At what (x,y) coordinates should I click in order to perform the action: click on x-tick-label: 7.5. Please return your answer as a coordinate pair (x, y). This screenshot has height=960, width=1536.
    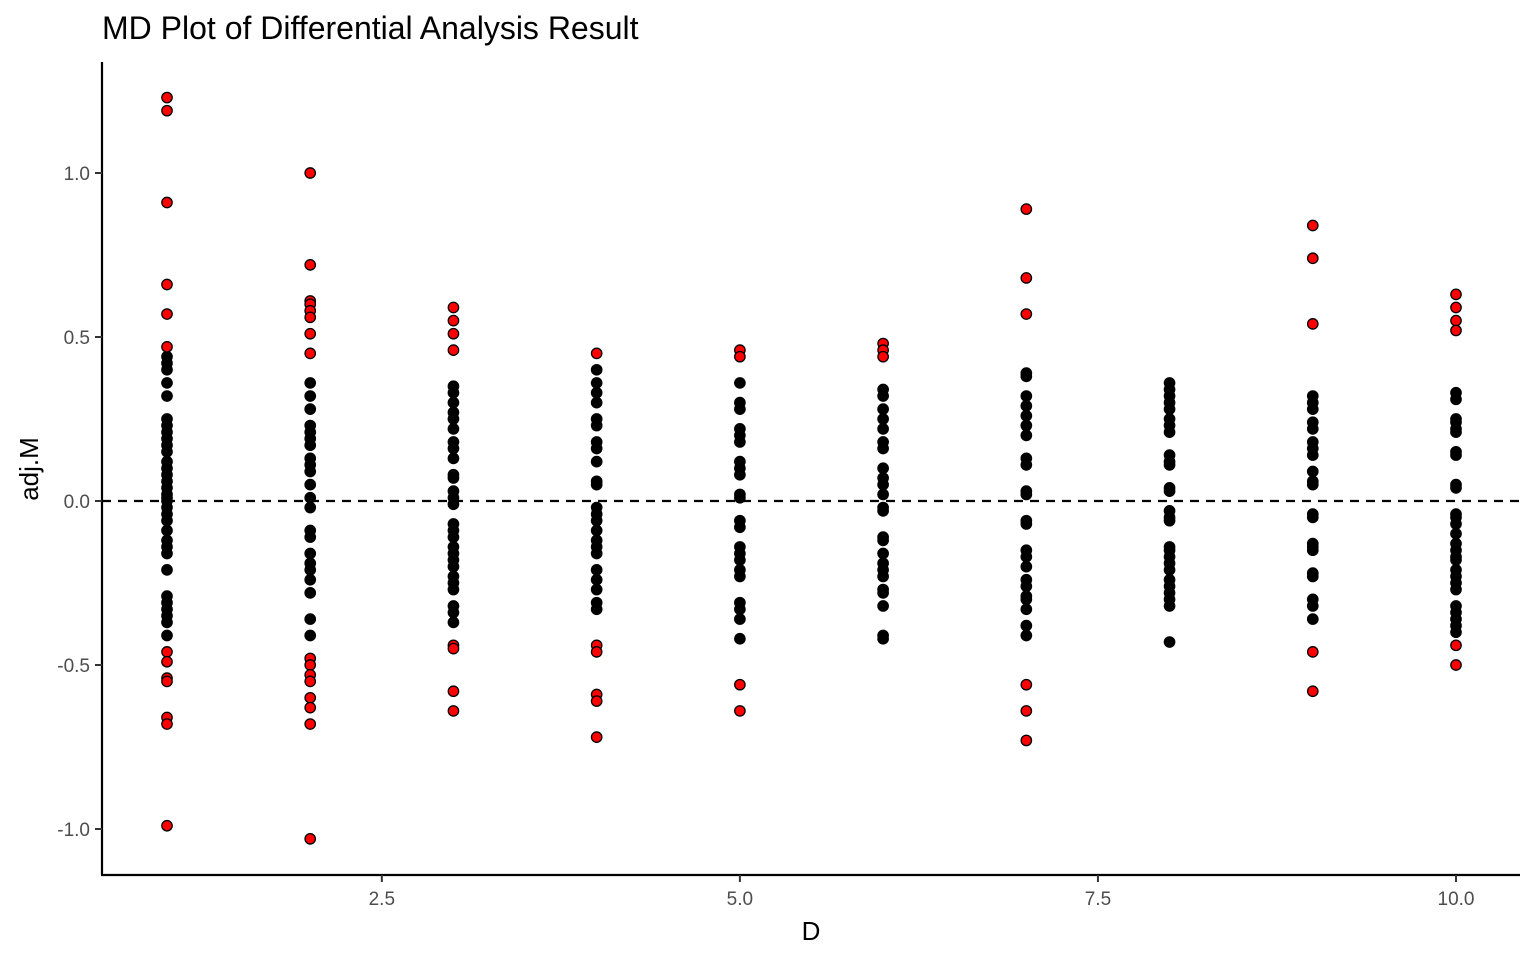
    Looking at the image, I should click on (1098, 899).